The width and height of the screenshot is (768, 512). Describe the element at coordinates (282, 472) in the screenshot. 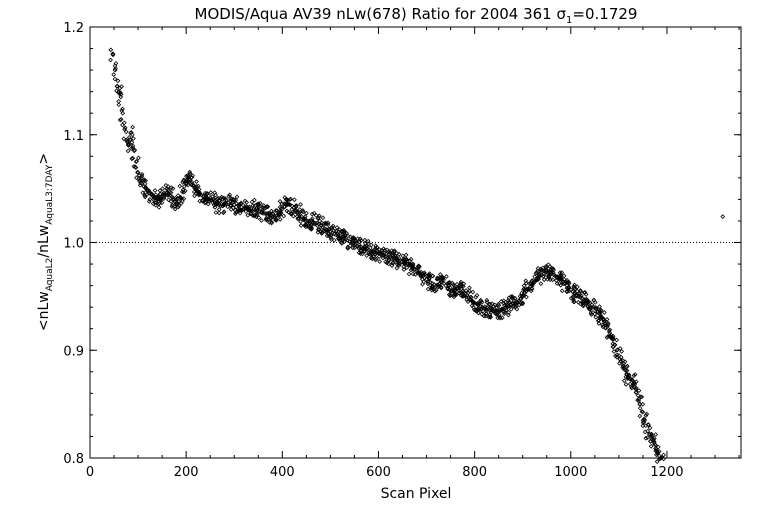

I see `x-tick-label: 400` at that location.